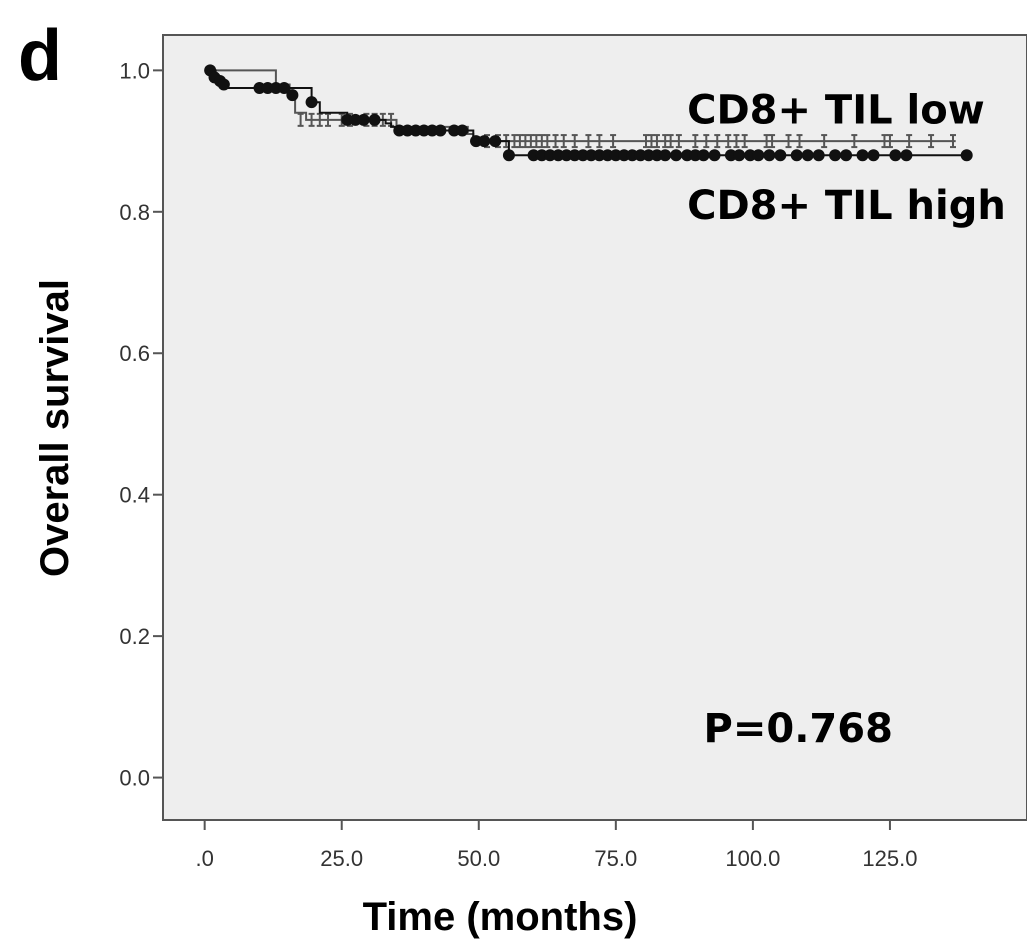  I want to click on y-tick-label: 0.4, so click(134, 495).